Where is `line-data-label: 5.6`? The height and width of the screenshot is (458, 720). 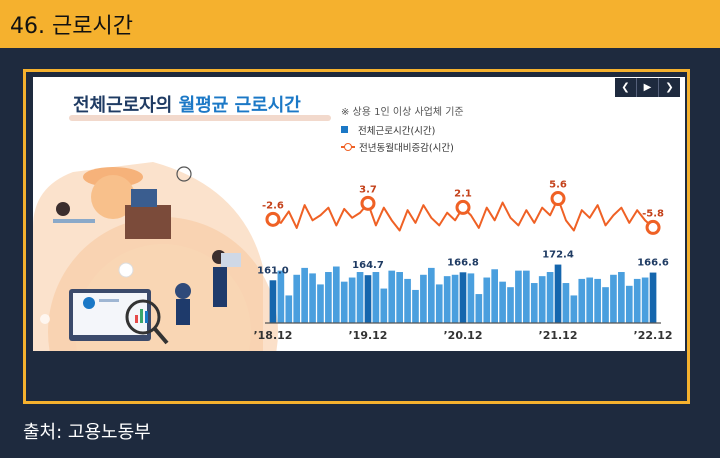
line-data-label: 5.6 is located at coordinates (558, 185).